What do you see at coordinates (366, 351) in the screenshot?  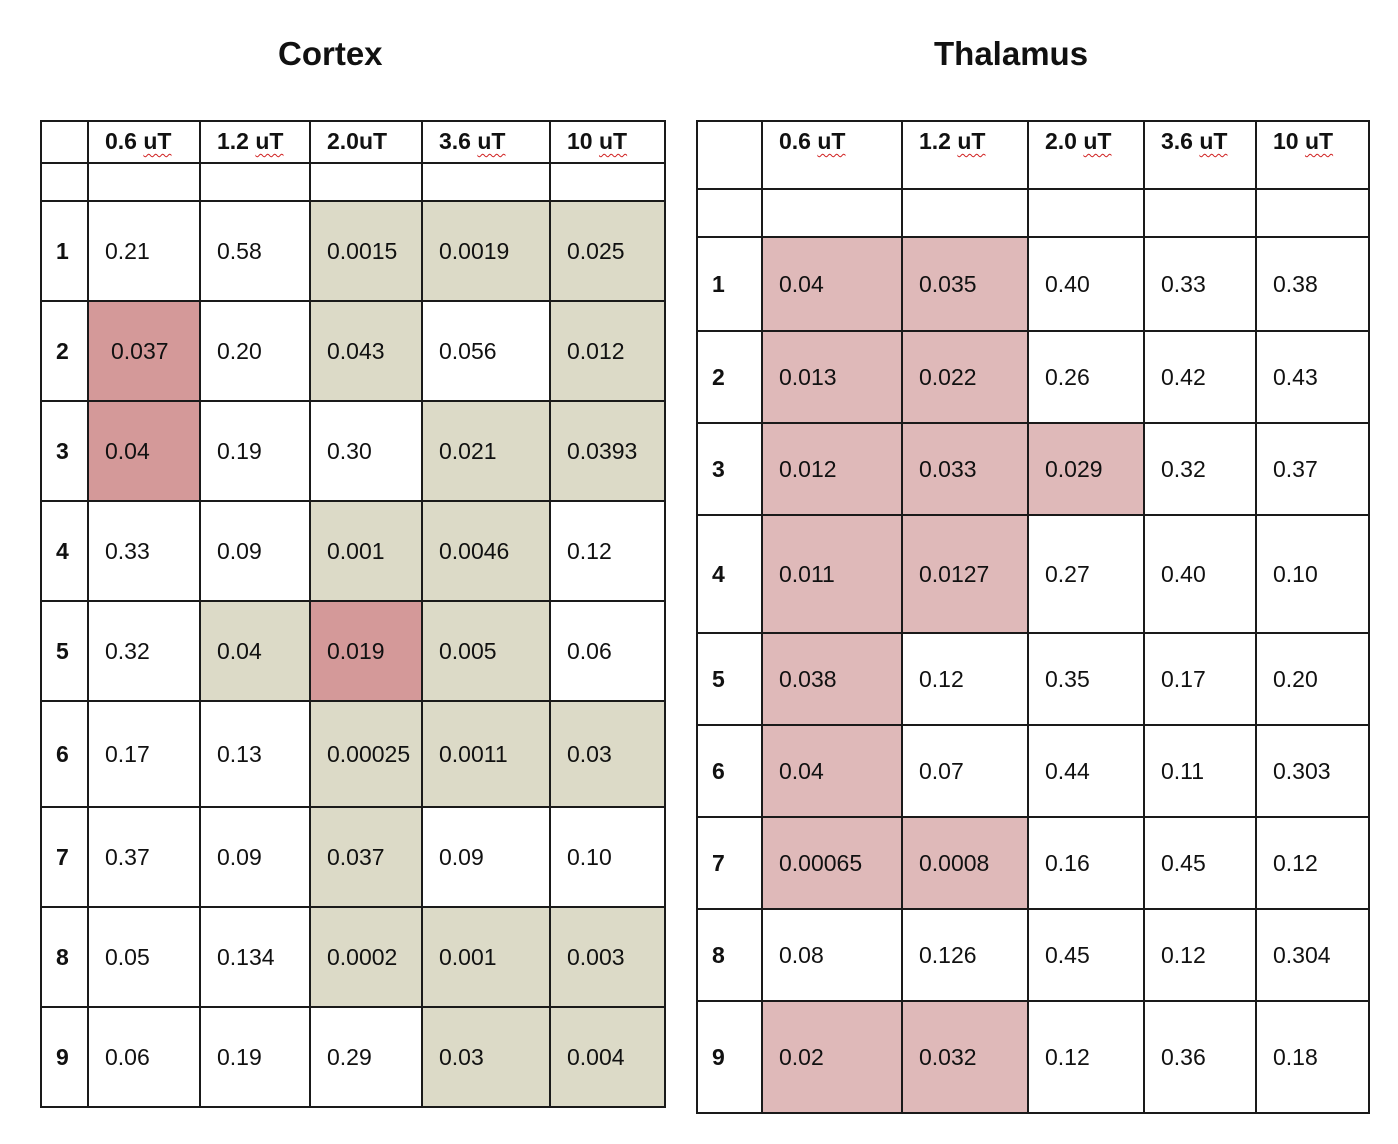 I see `cortex-value-cell: 0.043` at bounding box center [366, 351].